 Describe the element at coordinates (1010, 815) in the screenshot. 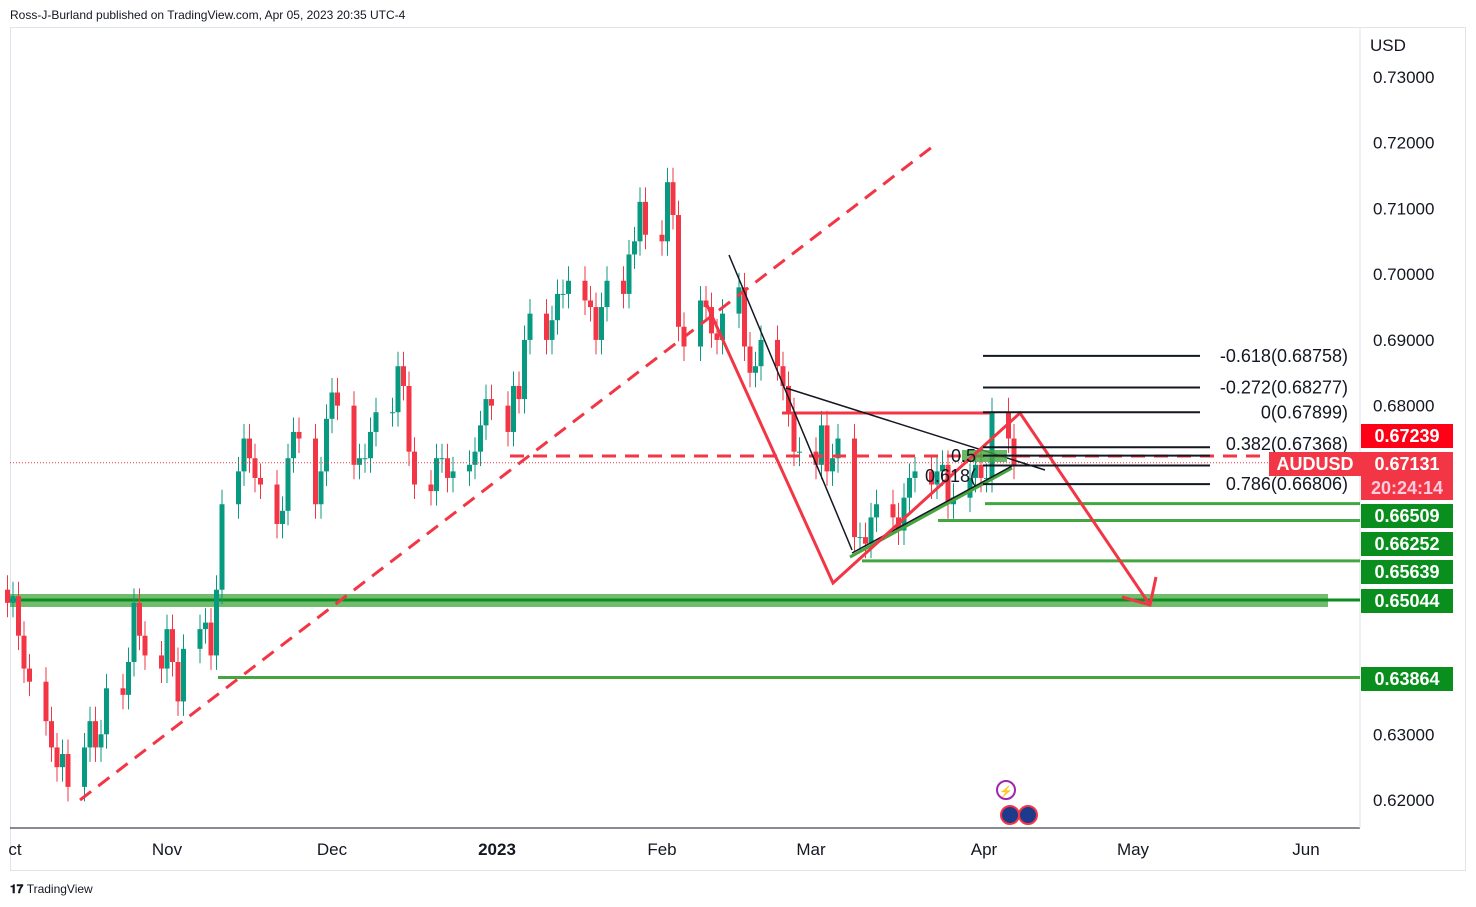

I see `au-flag-icon` at that location.